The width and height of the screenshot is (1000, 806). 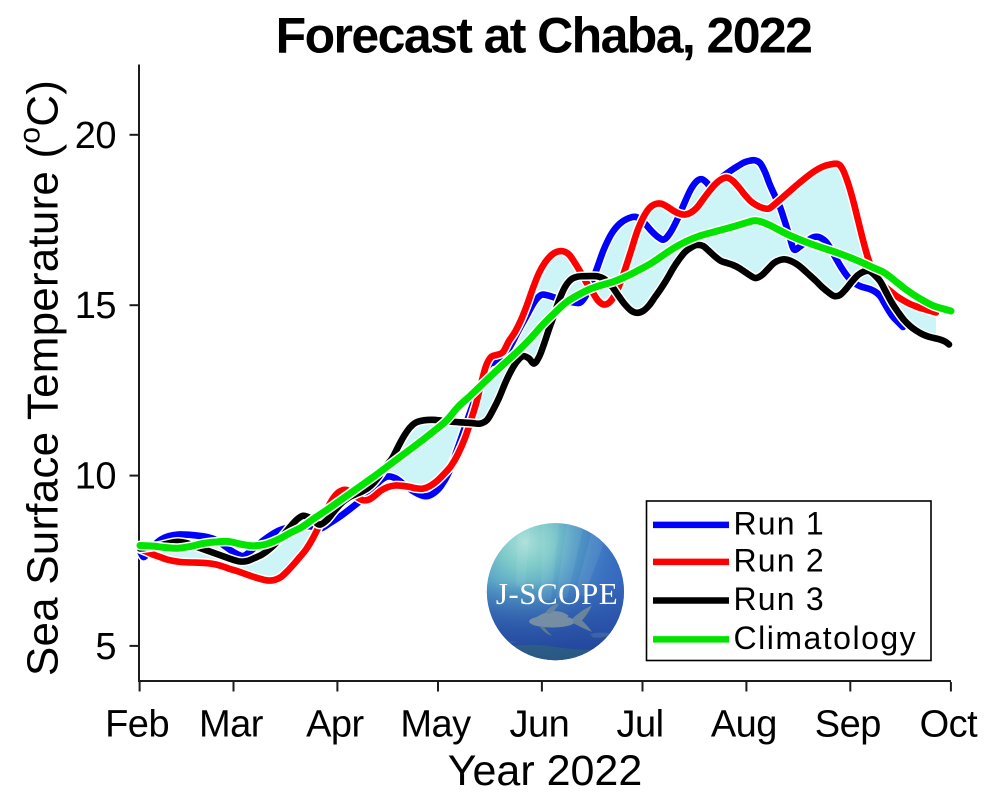 I want to click on svg-text: Run 2, so click(x=779, y=561).